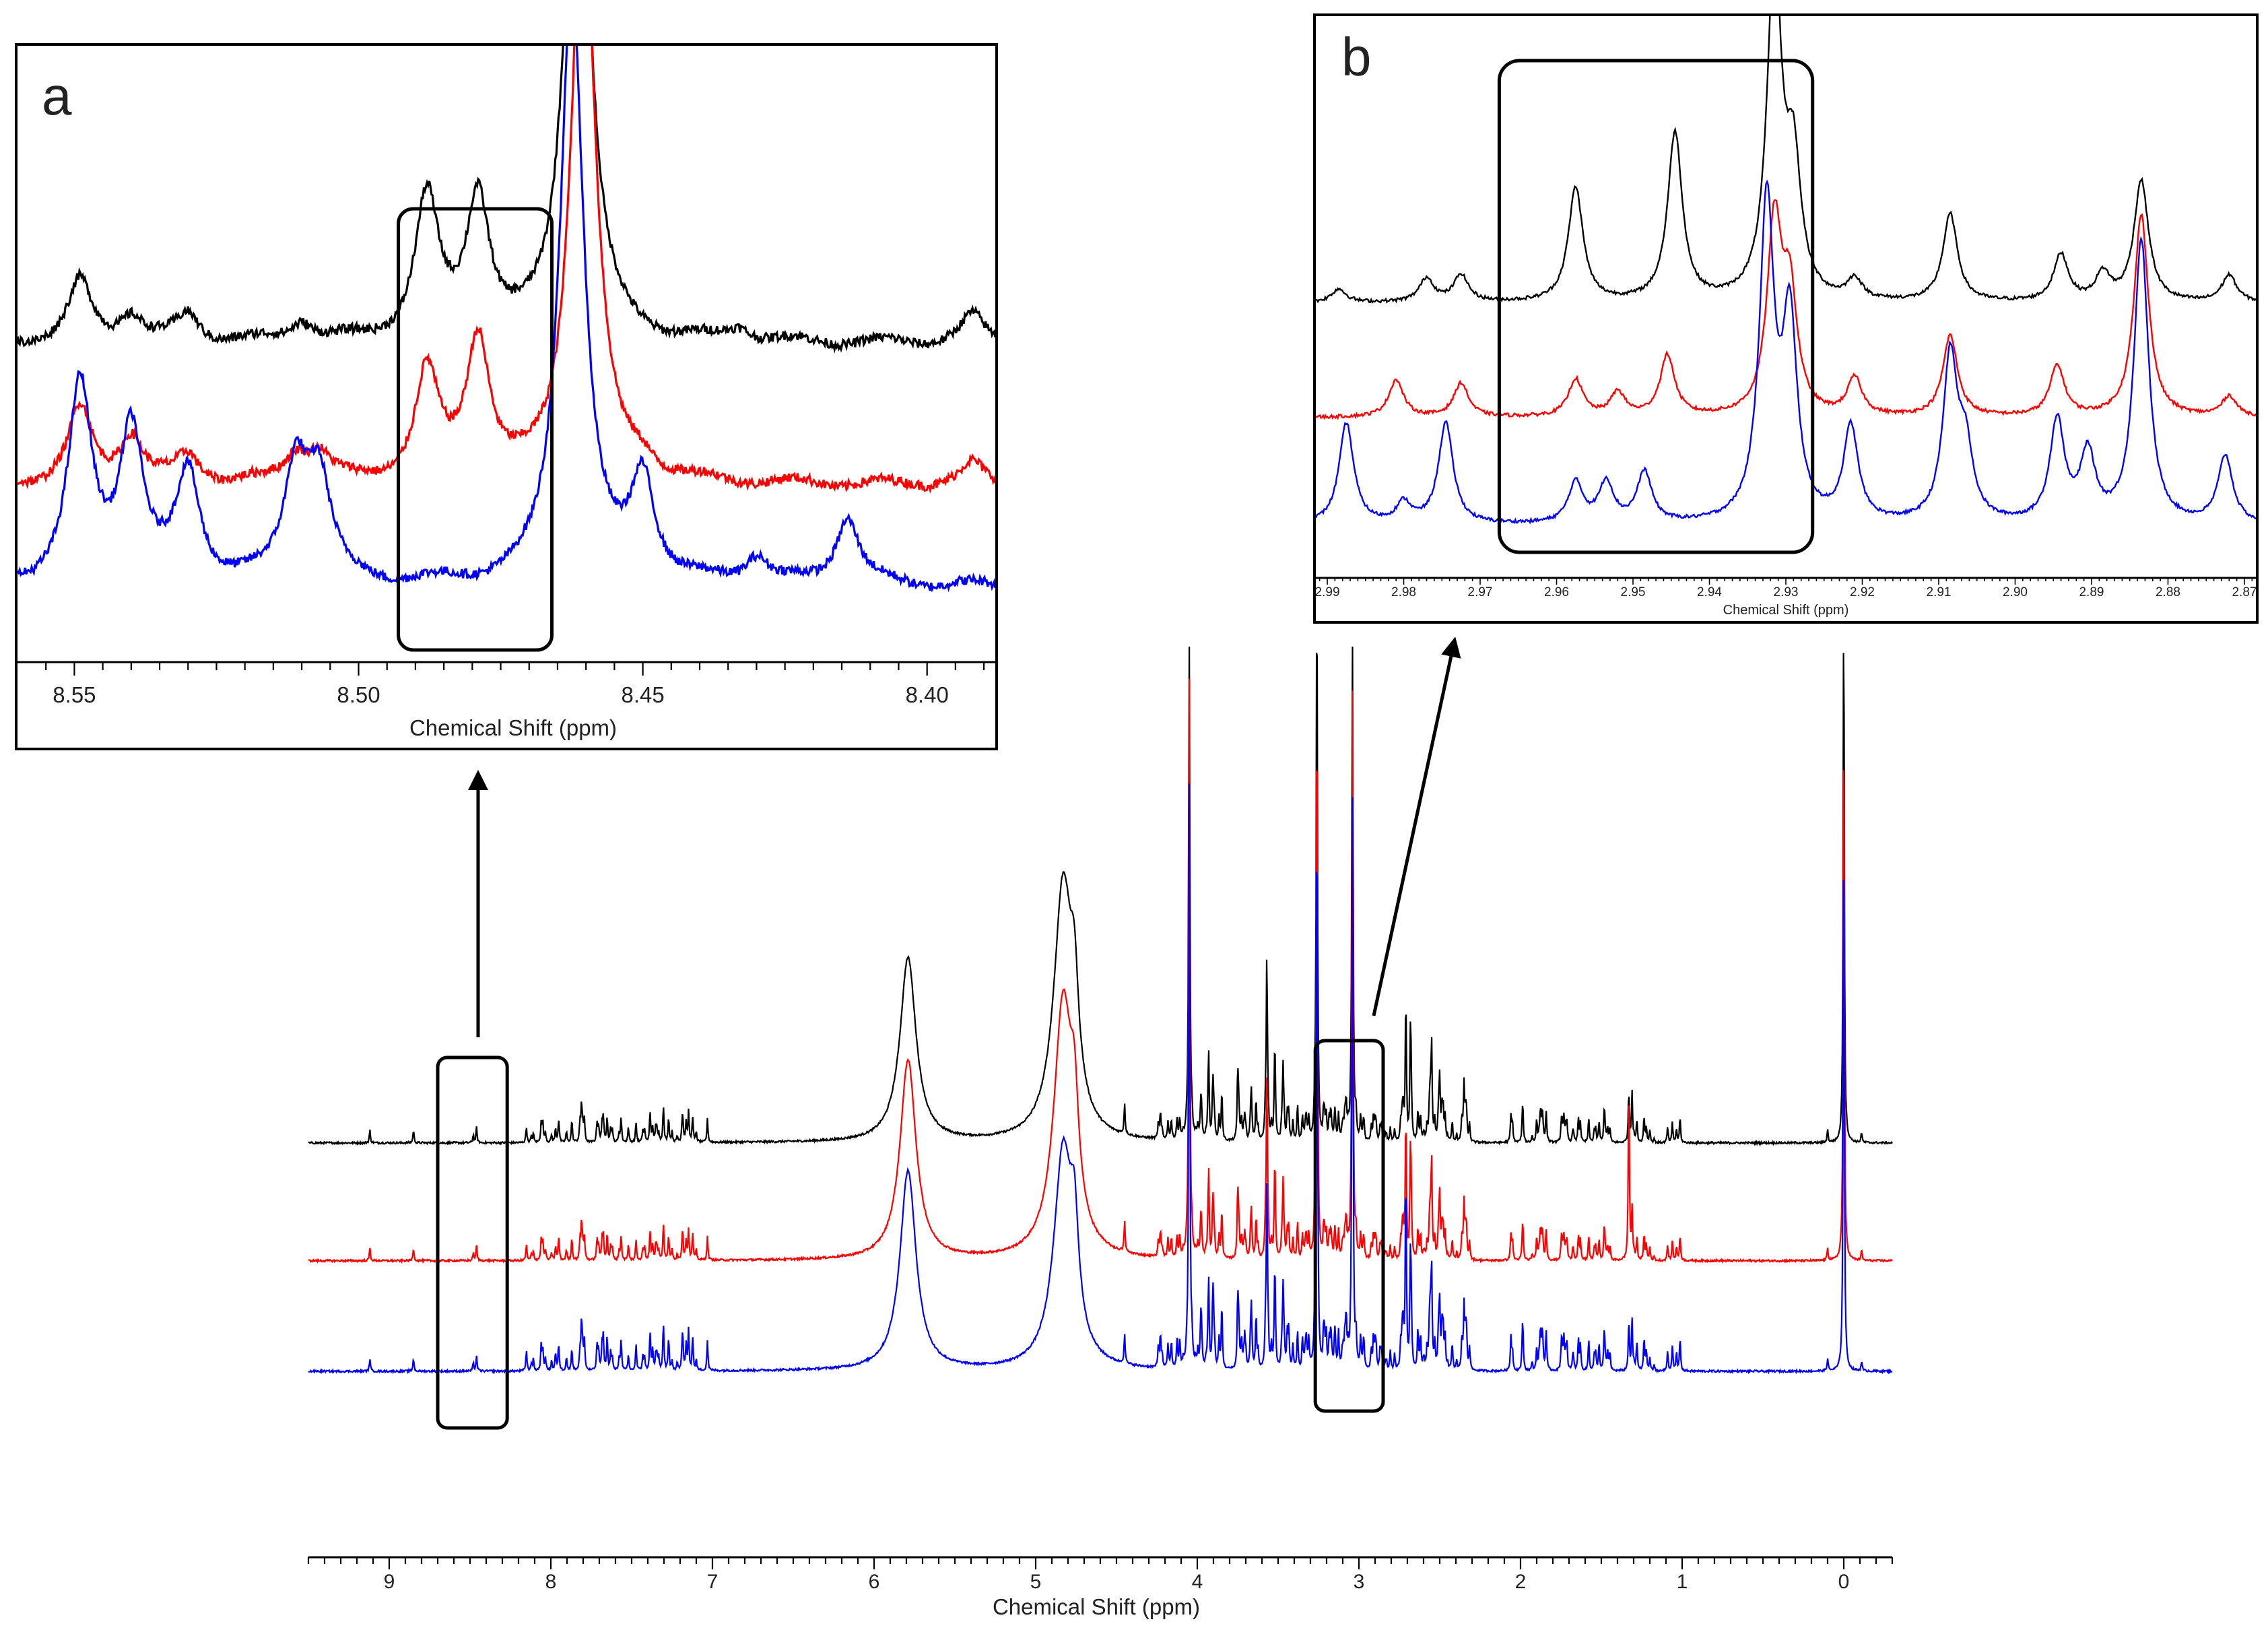  What do you see at coordinates (1556, 592) in the screenshot?
I see `tick-label: 2.96` at bounding box center [1556, 592].